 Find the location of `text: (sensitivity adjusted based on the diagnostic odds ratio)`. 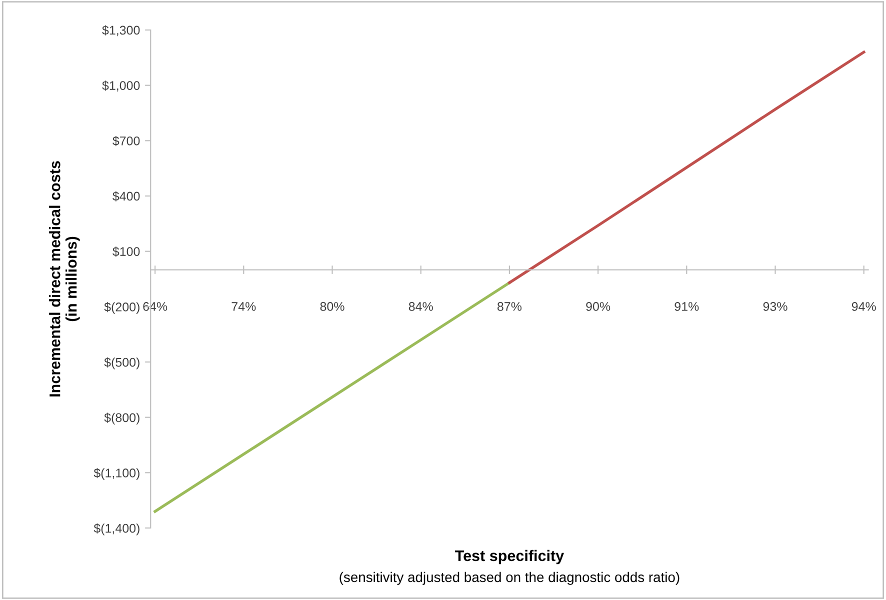

text: (sensitivity adjusted based on the diagnostic odds ratio) is located at coordinates (510, 578).